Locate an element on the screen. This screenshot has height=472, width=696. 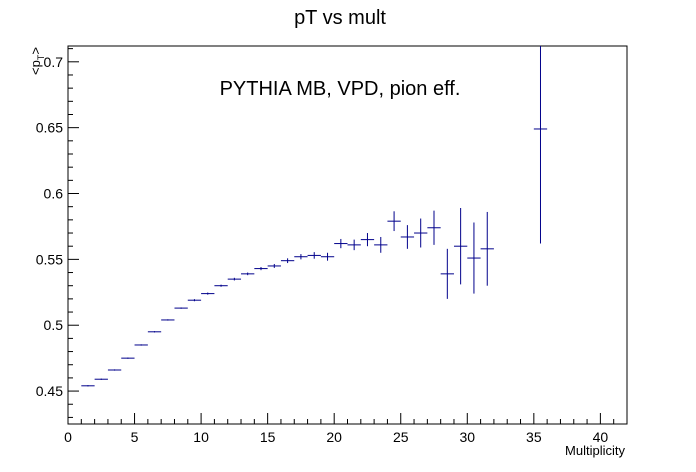
x-axis-ticks: 0 5 10 15 20 25 30 35 40 is located at coordinates (346, 429).